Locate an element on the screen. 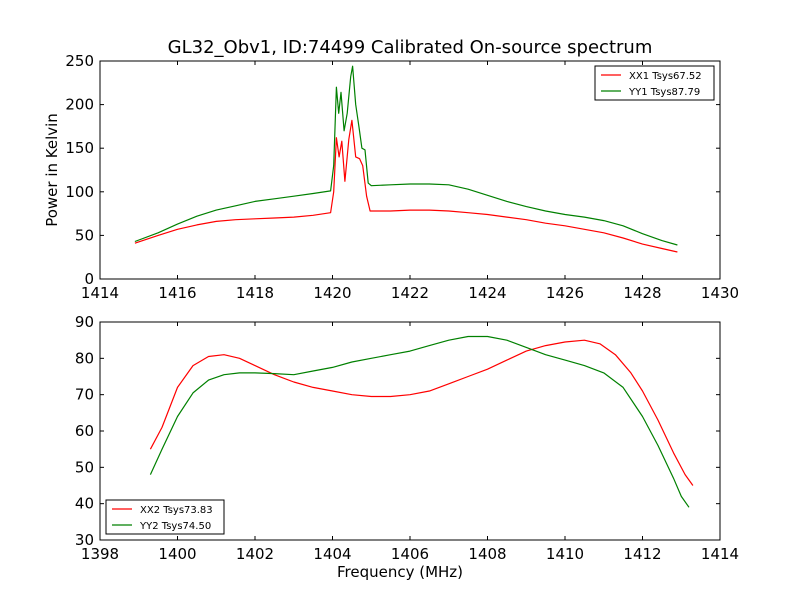 The image size is (800, 604). x-tick-label: 1422 is located at coordinates (410, 293).